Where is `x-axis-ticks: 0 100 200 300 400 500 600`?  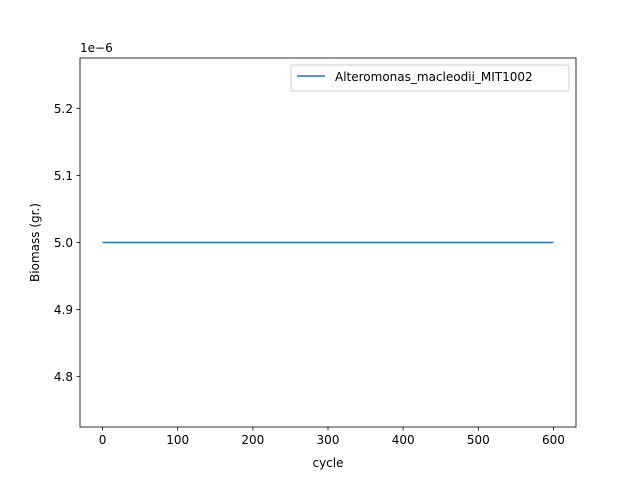 x-axis-ticks: 0 100 200 300 400 500 600 is located at coordinates (332, 437).